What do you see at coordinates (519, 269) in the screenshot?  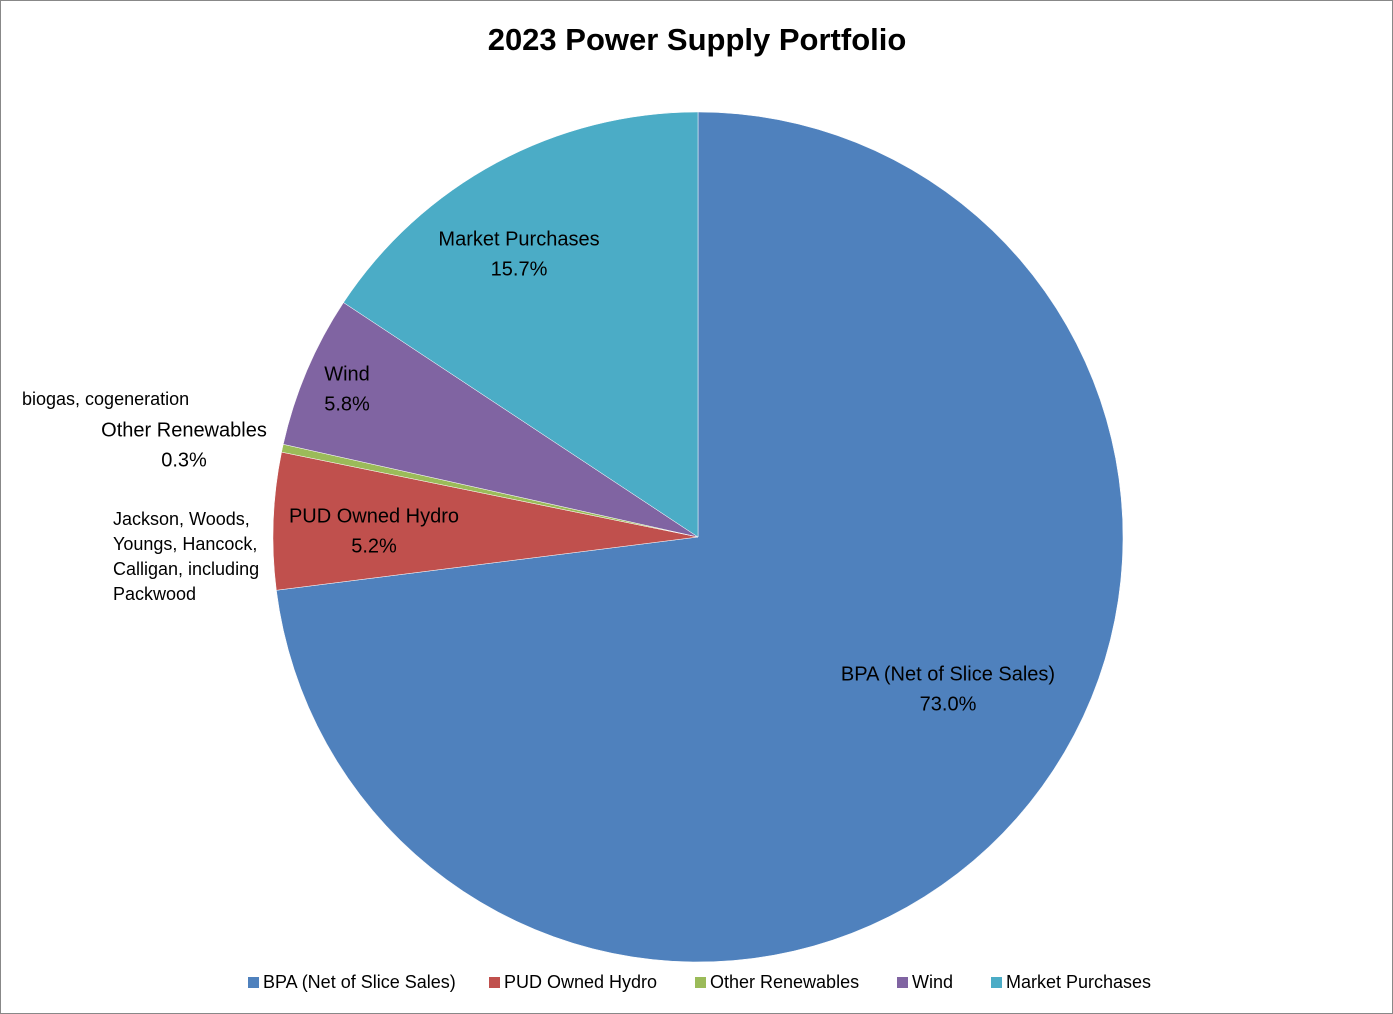 I see `slice-label-value: 15.7%` at bounding box center [519, 269].